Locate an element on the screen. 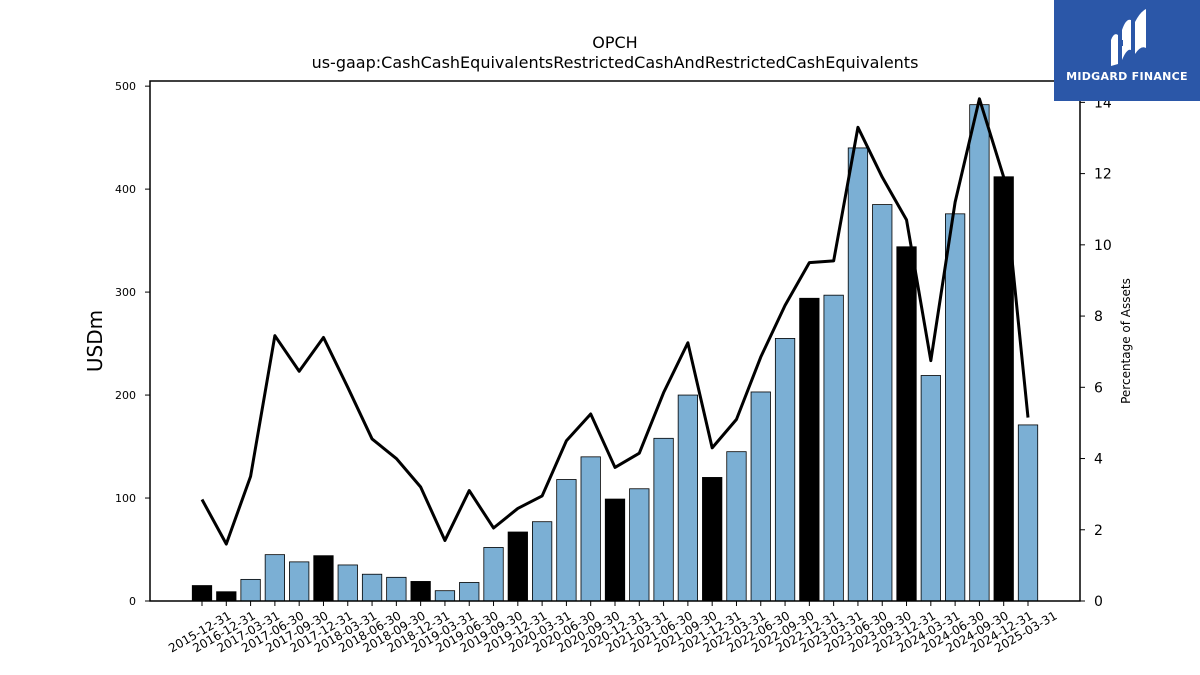 Image resolution: width=1200 pixels, height=675 pixels. y2-tick-label: 10 is located at coordinates (1103, 246).